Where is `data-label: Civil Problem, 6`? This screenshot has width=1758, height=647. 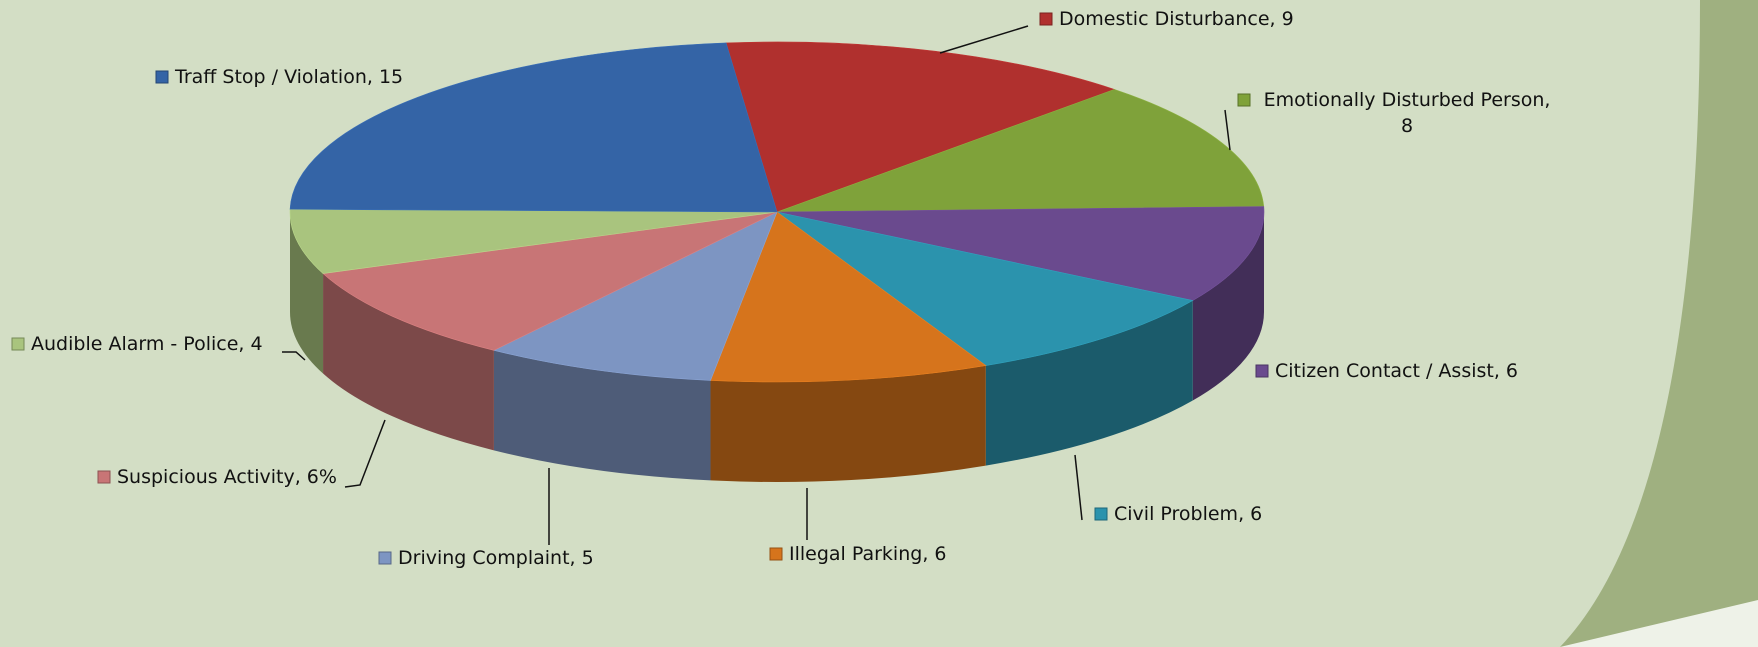 data-label: Civil Problem, 6 is located at coordinates (1188, 514).